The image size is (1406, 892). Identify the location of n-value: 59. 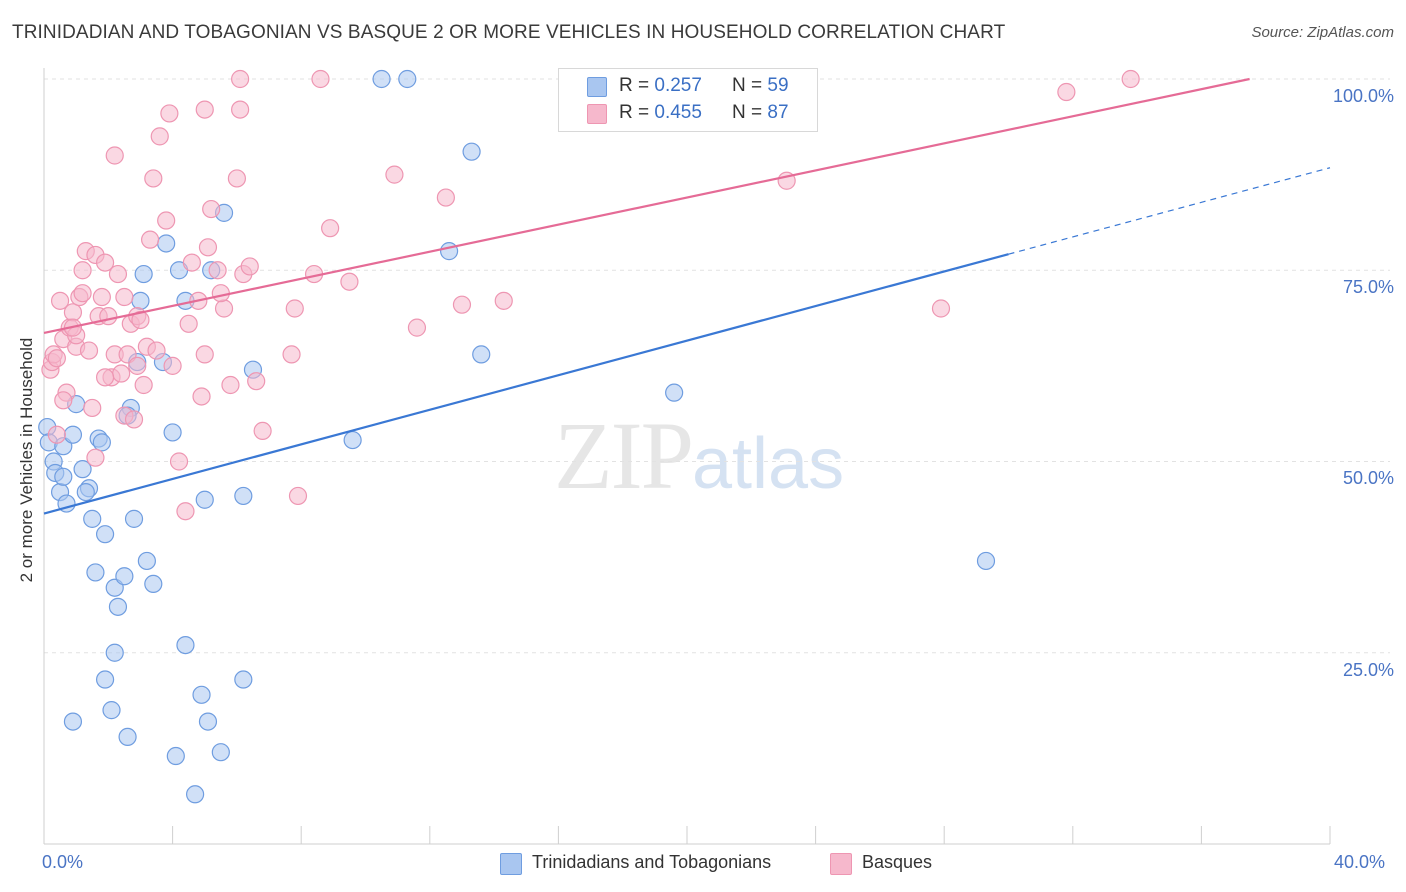
(778, 85).